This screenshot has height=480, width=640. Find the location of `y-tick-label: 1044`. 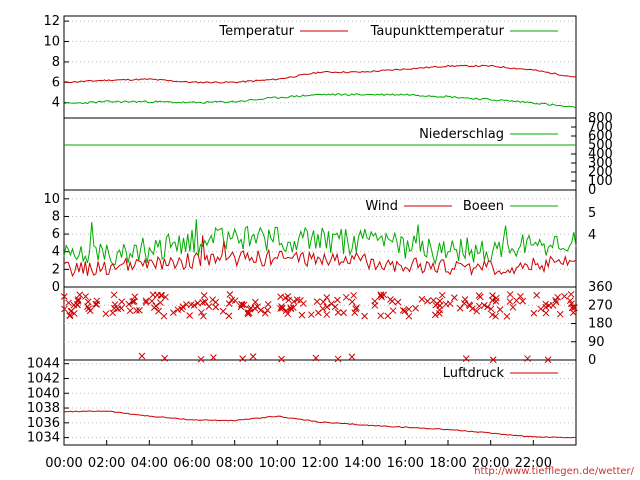

y-tick-label: 1044 is located at coordinates (43, 364).